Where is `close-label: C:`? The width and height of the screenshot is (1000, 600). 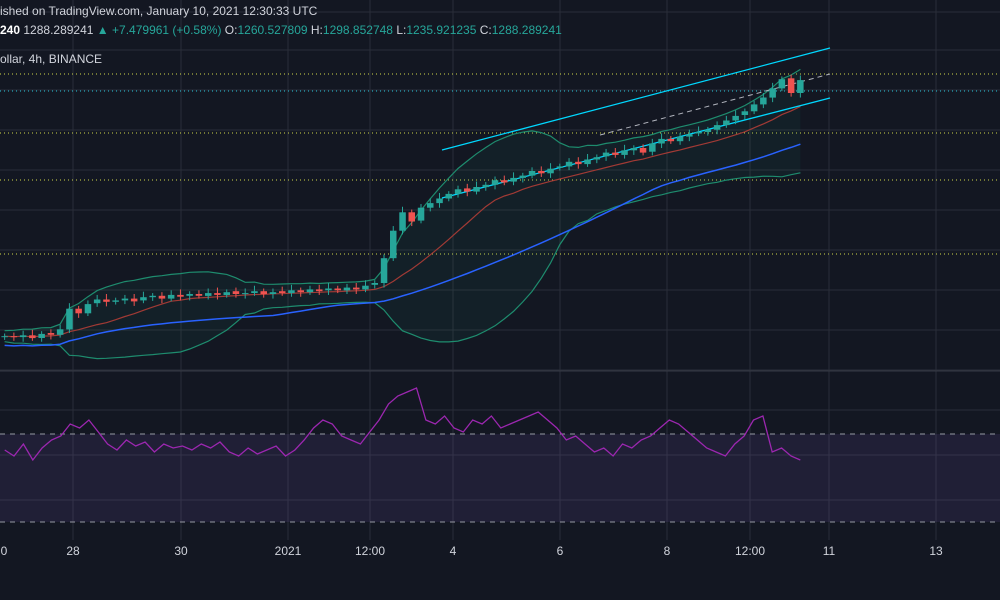 close-label: C: is located at coordinates (485, 30).